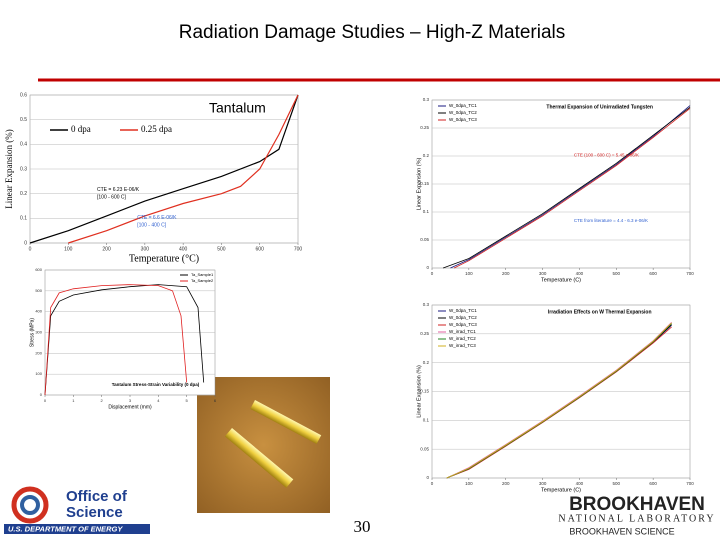  I want to click on y-tick-label: 100, so click(38, 373).